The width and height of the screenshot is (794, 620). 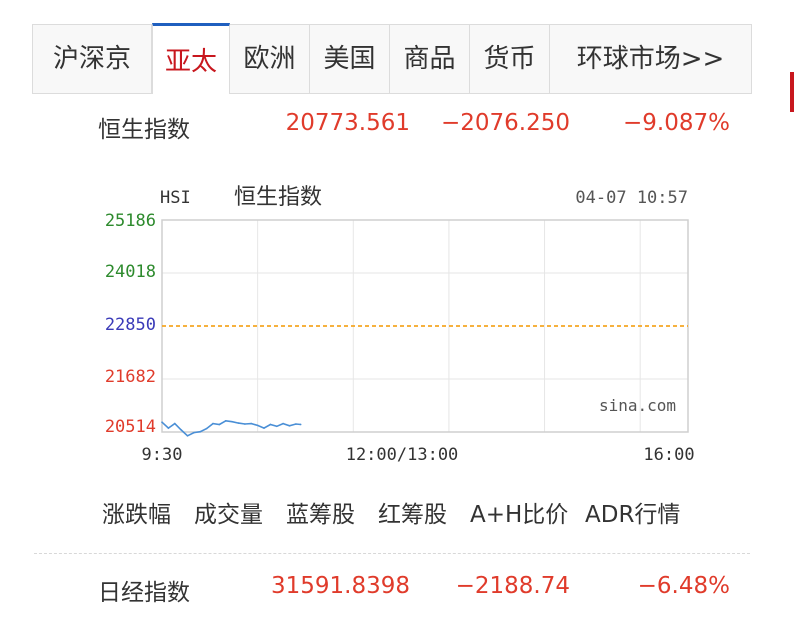 What do you see at coordinates (402, 455) in the screenshot?
I see `x-tick-label: 12:00/13:00` at bounding box center [402, 455].